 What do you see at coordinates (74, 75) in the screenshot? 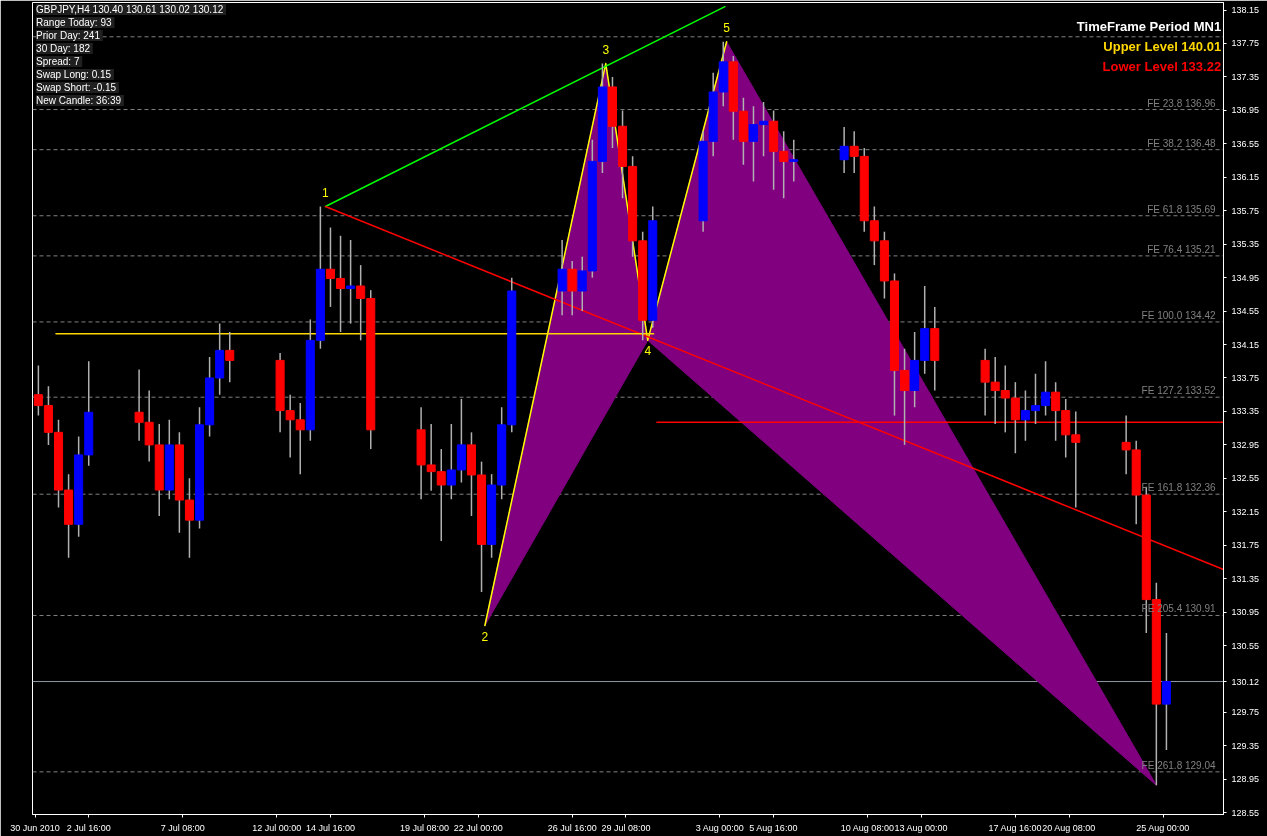
I see `annotation: Swap Long: 0.15` at bounding box center [74, 75].